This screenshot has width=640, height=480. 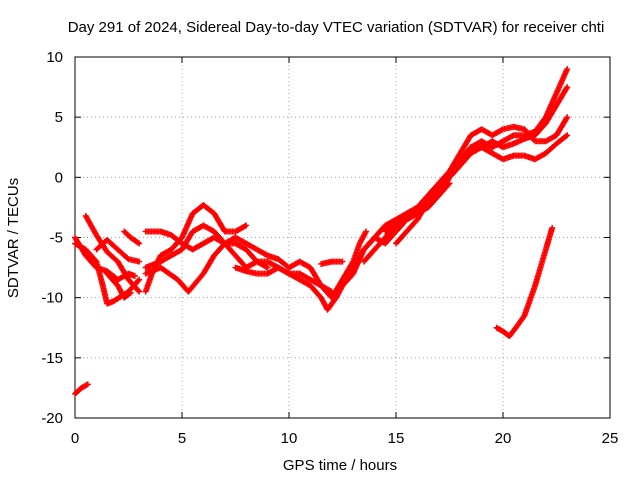 I want to click on x-axis-label: GPS time / hours, so click(x=340, y=465).